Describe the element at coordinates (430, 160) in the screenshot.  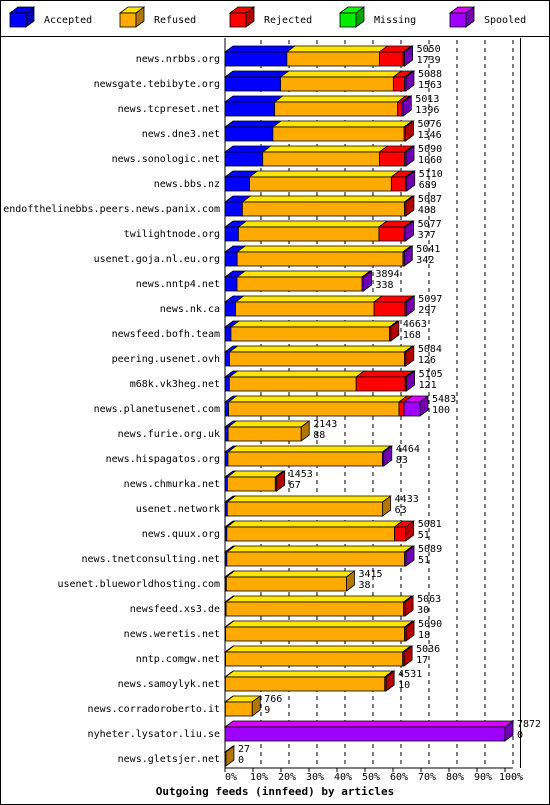
I see `accepted-label: 1060` at that location.